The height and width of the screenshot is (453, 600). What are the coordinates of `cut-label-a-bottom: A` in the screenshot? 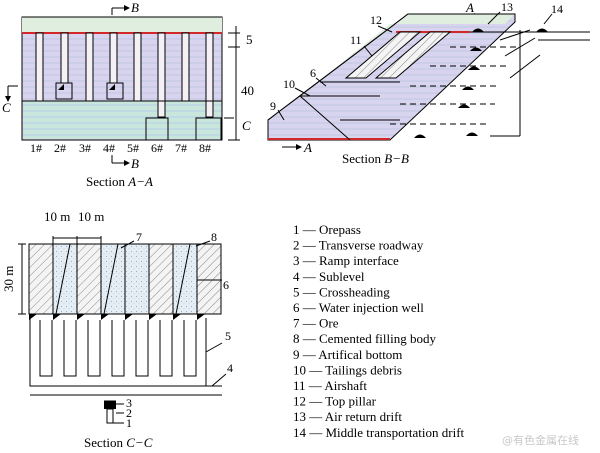 It's located at (307, 147).